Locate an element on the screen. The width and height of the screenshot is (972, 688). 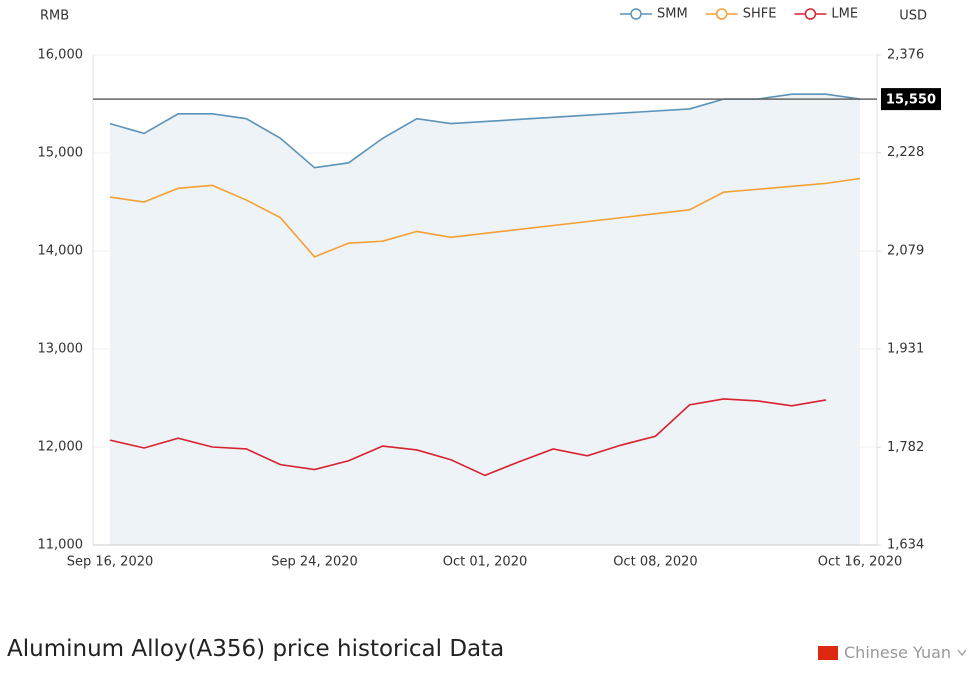
y-tick-label: 13,000 is located at coordinates (61, 349).